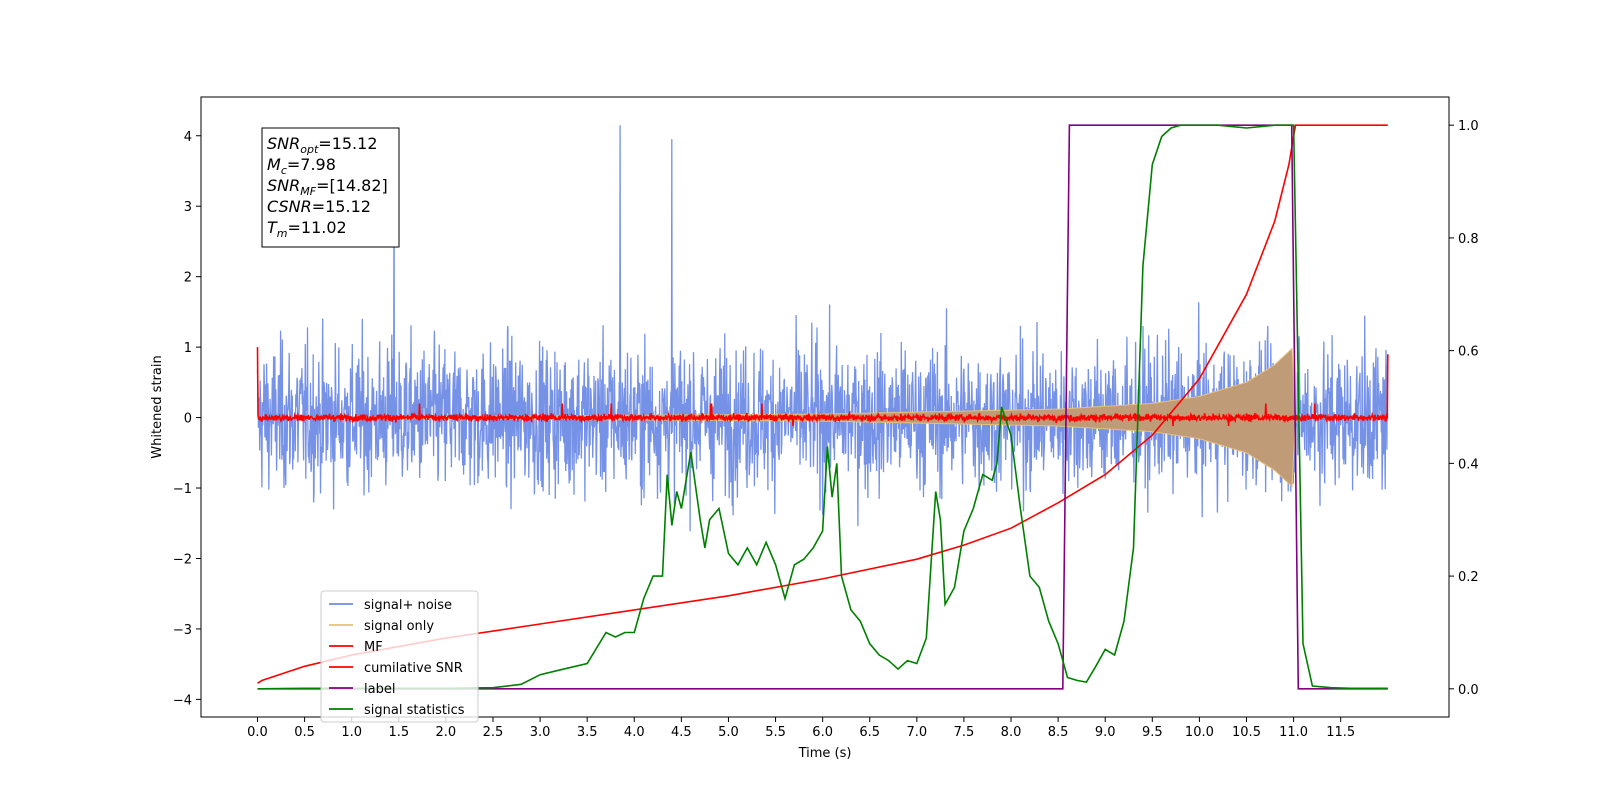  Describe the element at coordinates (188, 278) in the screenshot. I see `y-tick-label: 2` at that location.